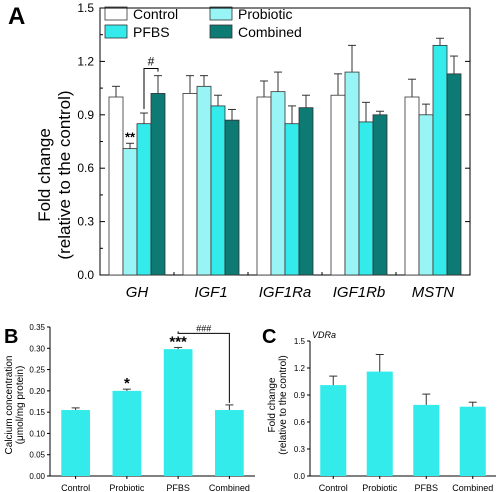 Image resolution: width=500 pixels, height=492 pixels. What do you see at coordinates (472, 487) in the screenshot?
I see `panelC-x-tick-label: Combined` at bounding box center [472, 487].